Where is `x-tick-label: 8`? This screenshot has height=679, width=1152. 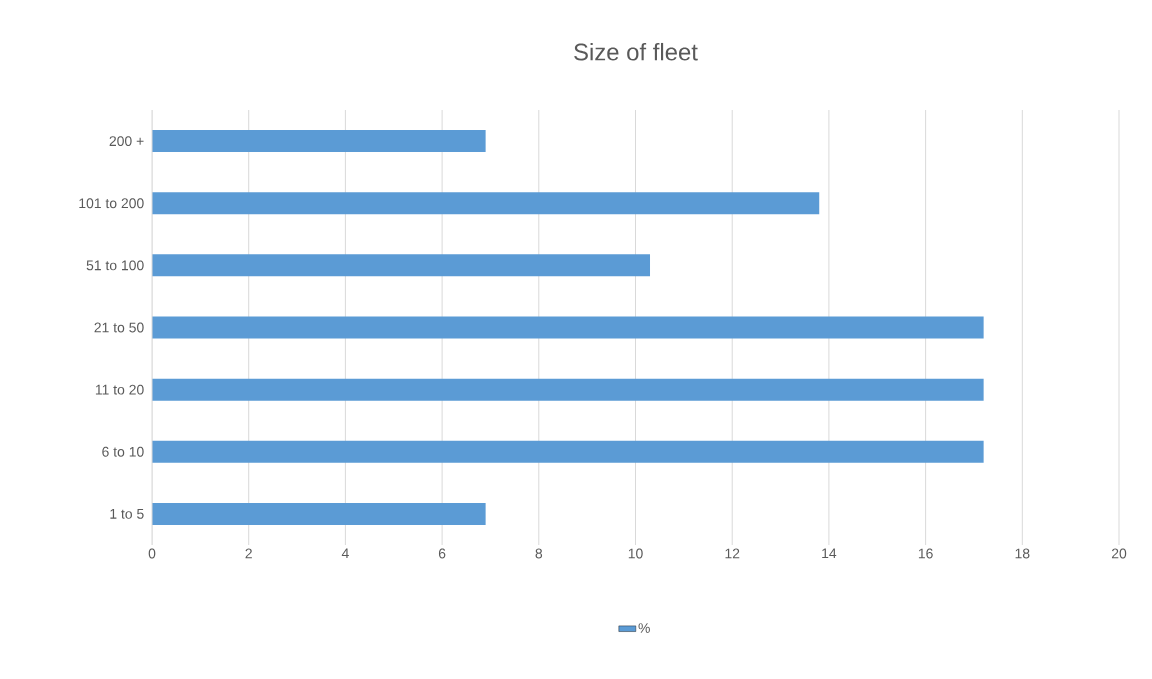 x-tick-label: 8 is located at coordinates (539, 553).